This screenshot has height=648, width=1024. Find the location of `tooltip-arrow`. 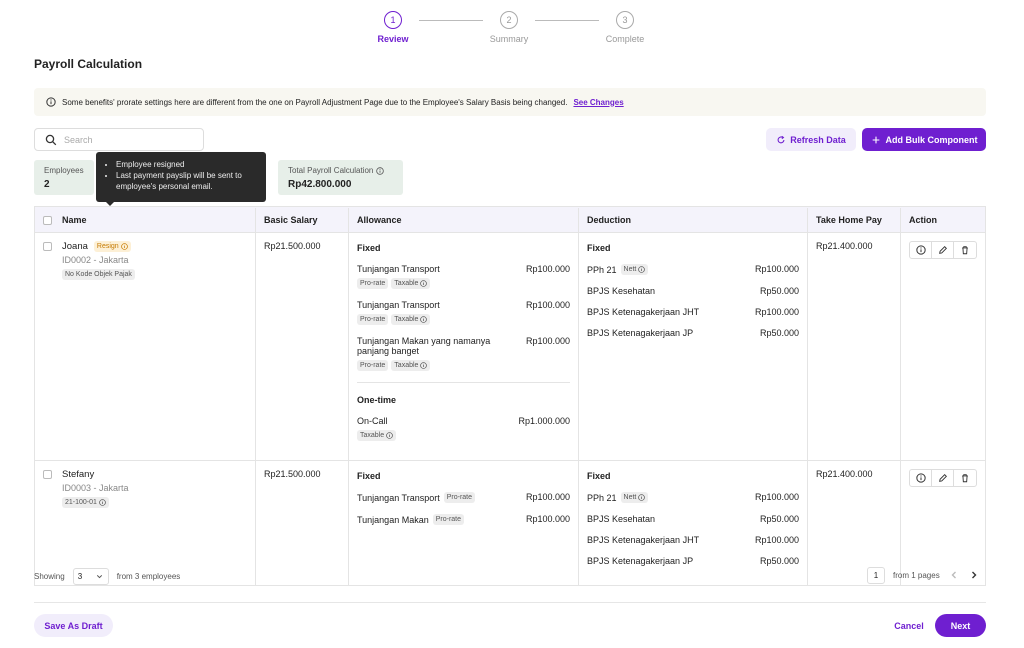

tooltip-arrow is located at coordinates (110, 203).